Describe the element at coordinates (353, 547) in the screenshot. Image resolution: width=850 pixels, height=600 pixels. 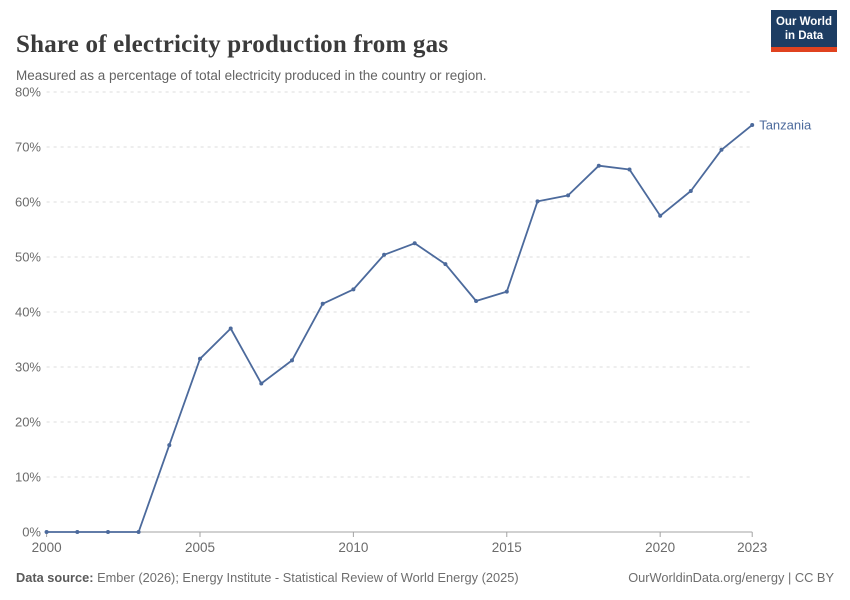
I see `x-tick-label-2010: 2010` at that location.